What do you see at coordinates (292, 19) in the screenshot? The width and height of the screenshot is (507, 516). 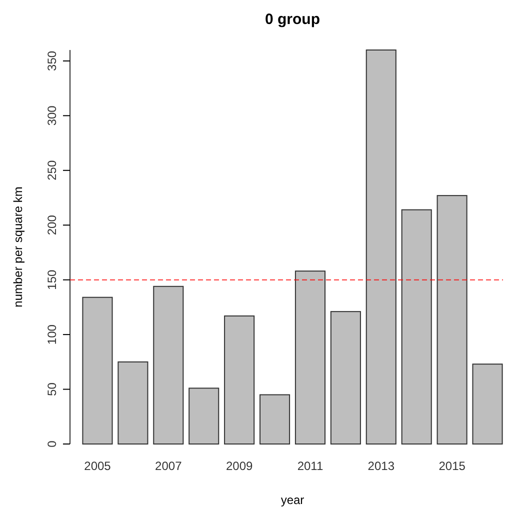 I see `chart-title: 0 group` at bounding box center [292, 19].